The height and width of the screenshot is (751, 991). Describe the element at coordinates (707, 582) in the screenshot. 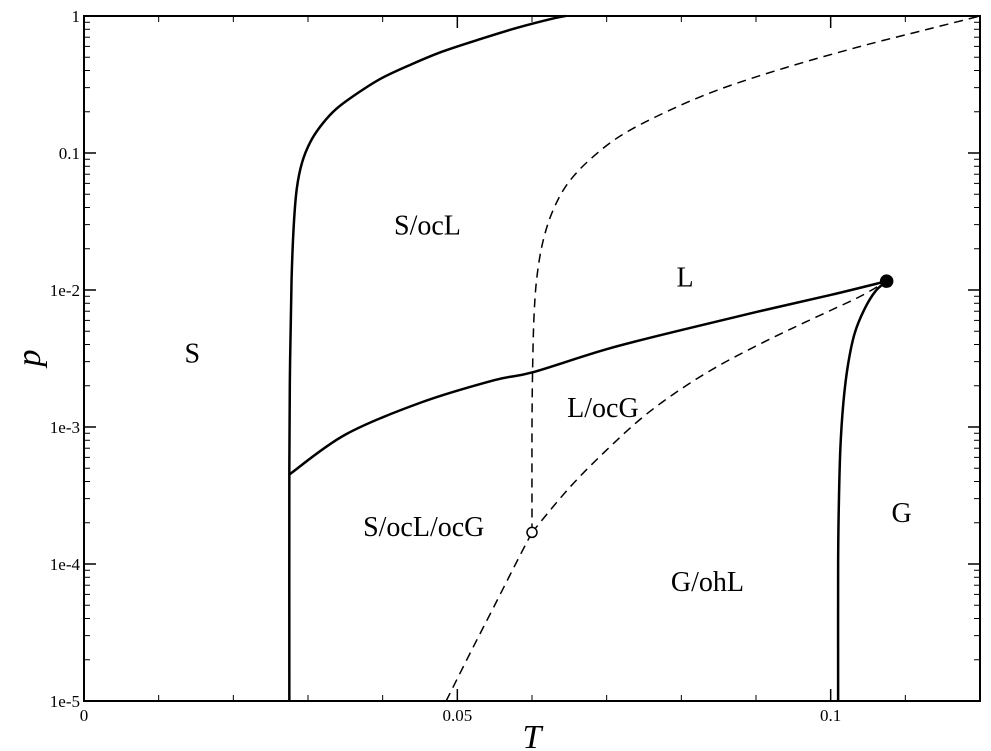

I see `region-label-5: G/ohL` at that location.